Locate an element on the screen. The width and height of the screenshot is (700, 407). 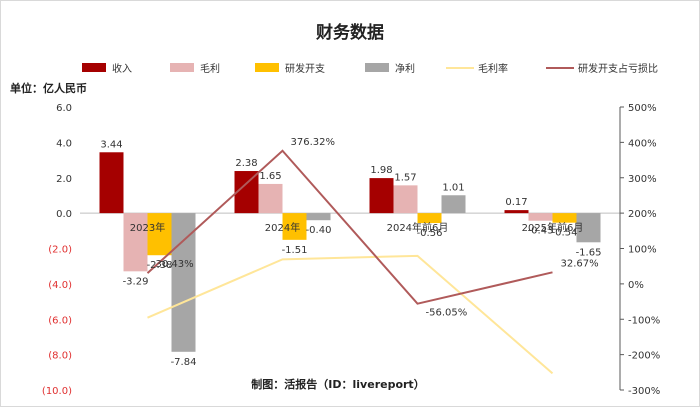
bar-label-毛利-3: -0.43 is located at coordinates (541, 231).